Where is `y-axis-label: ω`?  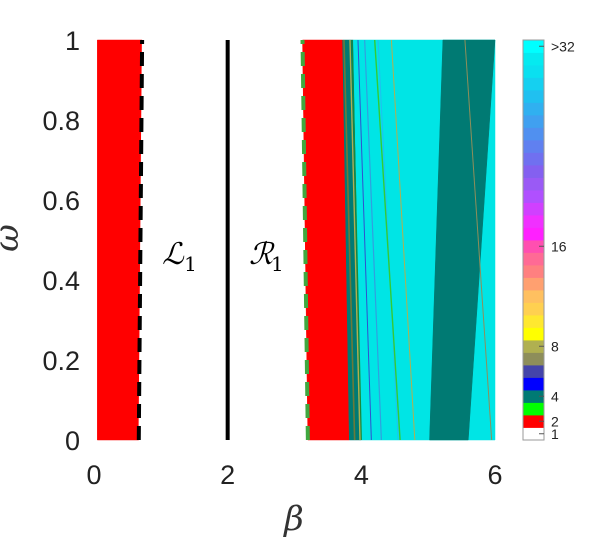
y-axis-label: ω is located at coordinates (13, 238).